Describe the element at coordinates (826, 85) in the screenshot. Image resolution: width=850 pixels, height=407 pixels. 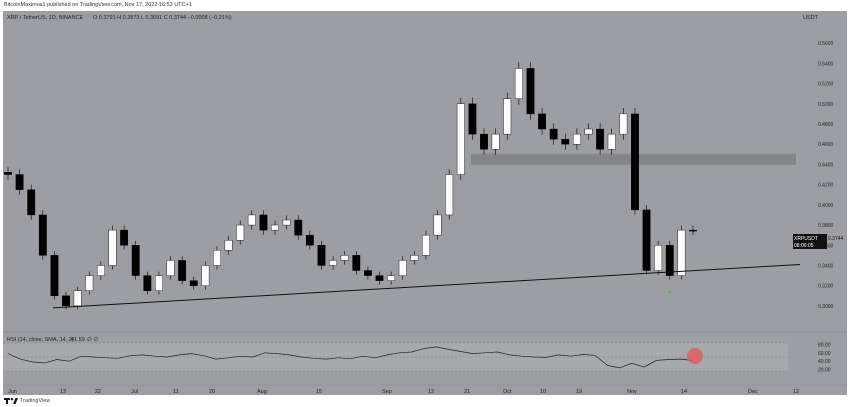
I see `price-tick-label: 0.5200` at that location.